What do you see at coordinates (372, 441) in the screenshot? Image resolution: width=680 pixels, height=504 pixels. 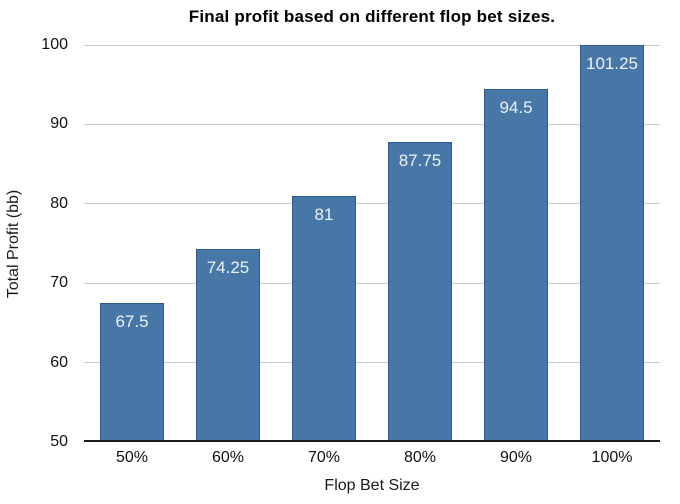 I see `x-axis-line` at bounding box center [372, 441].